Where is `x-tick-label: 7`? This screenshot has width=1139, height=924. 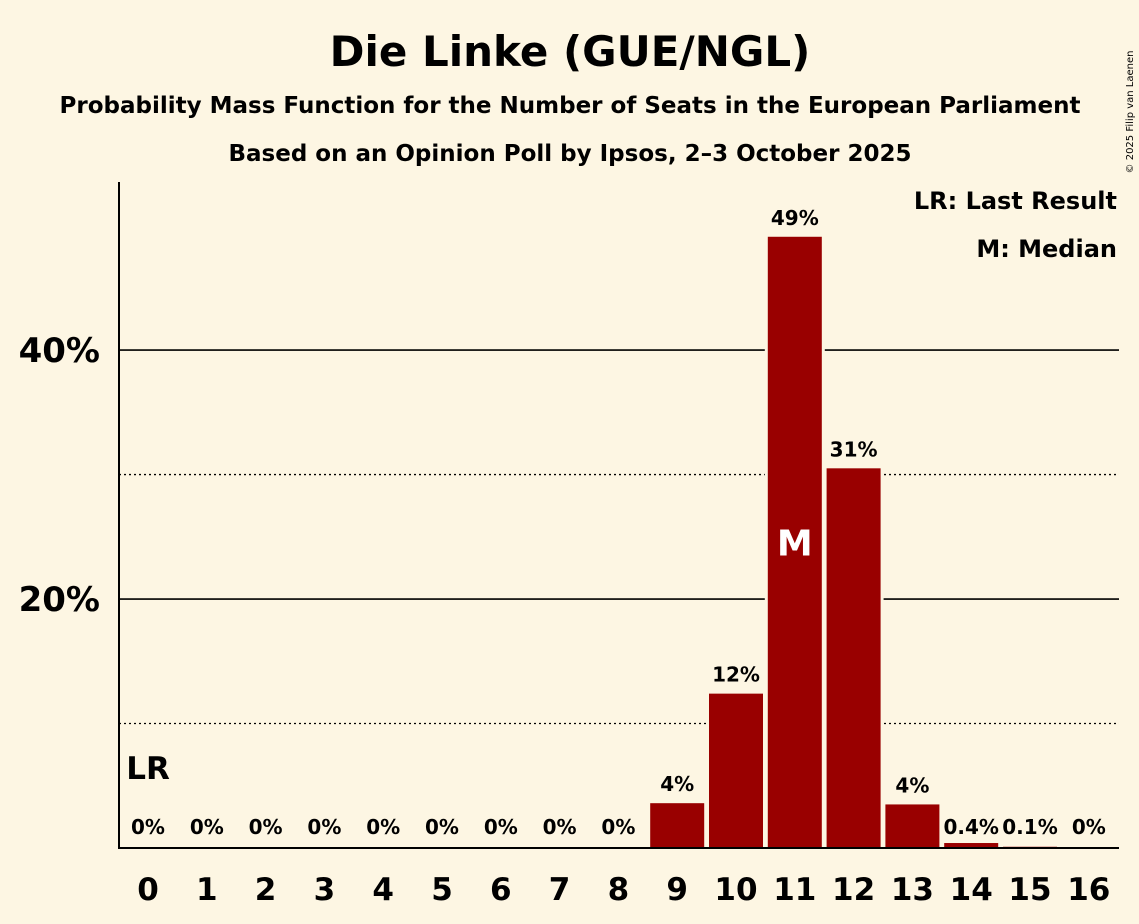 x-tick-label: 7 is located at coordinates (560, 890).